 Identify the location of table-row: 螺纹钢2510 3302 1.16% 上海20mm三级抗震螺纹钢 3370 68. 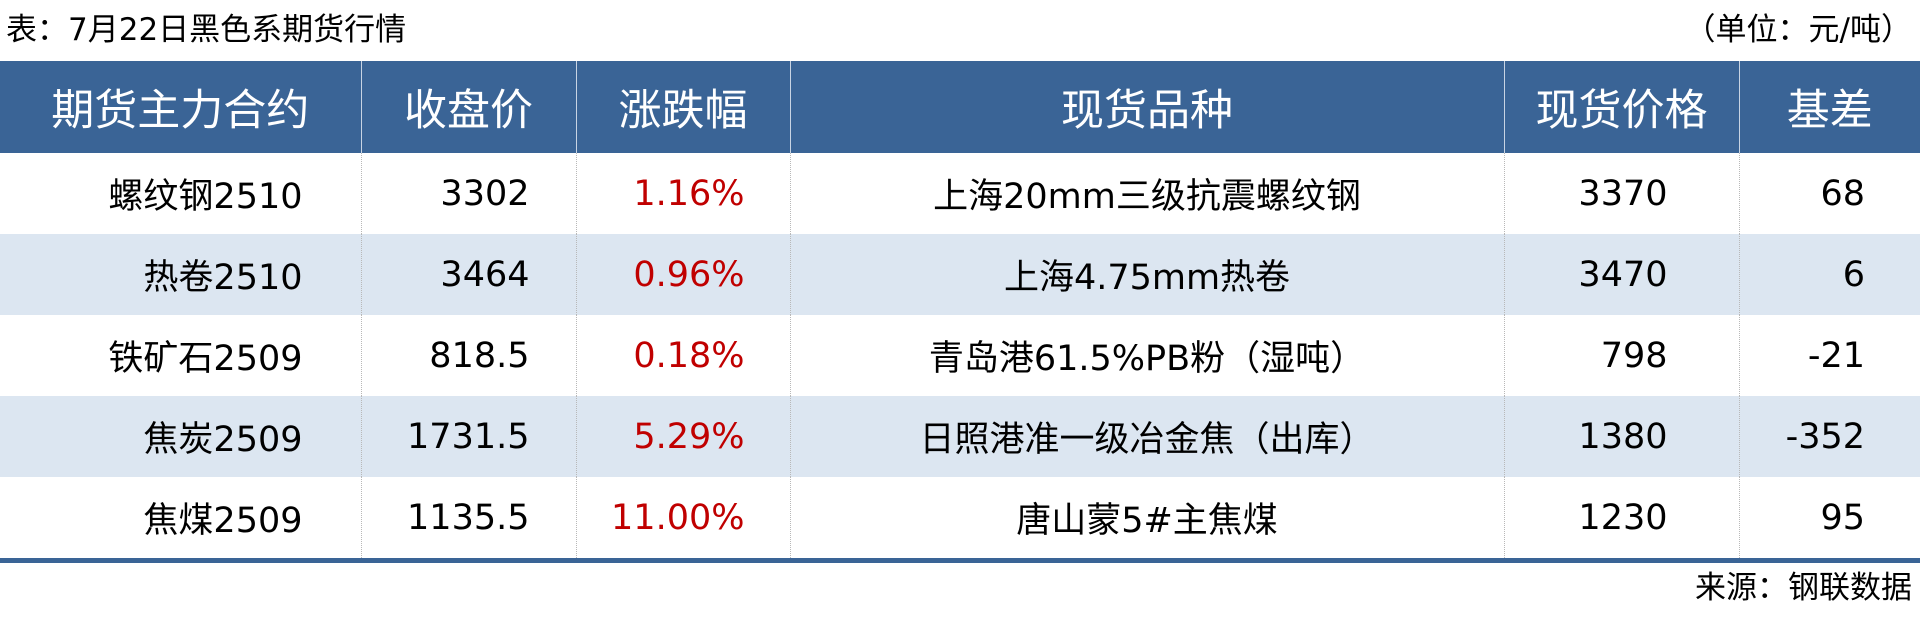
(960, 193).